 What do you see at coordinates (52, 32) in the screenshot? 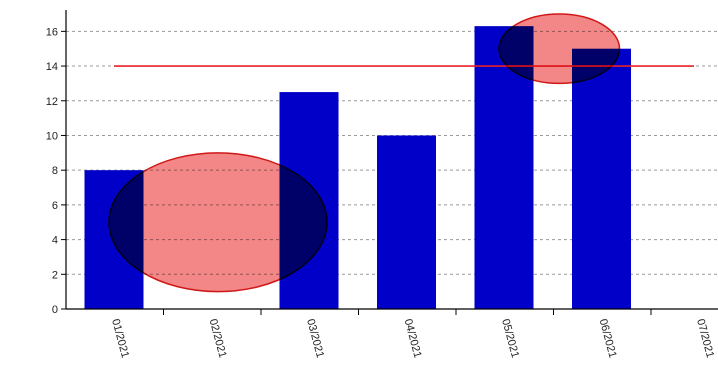
I see `y-tick-label: 16` at bounding box center [52, 32].